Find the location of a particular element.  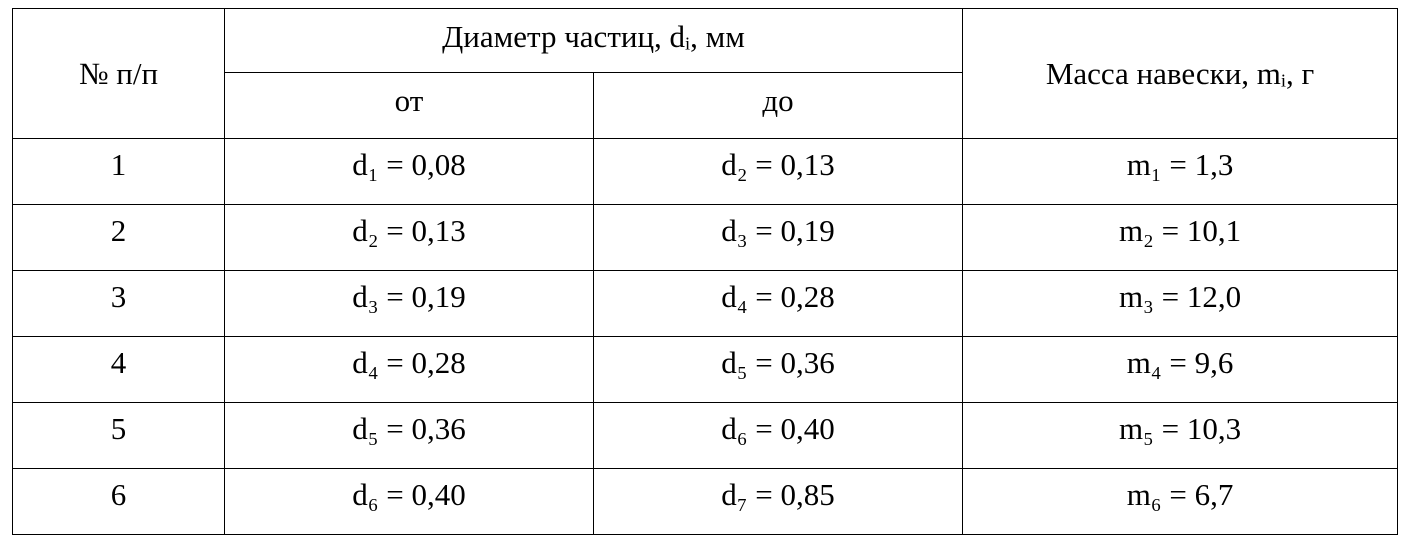

table-cell: 5 is located at coordinates (118, 435).